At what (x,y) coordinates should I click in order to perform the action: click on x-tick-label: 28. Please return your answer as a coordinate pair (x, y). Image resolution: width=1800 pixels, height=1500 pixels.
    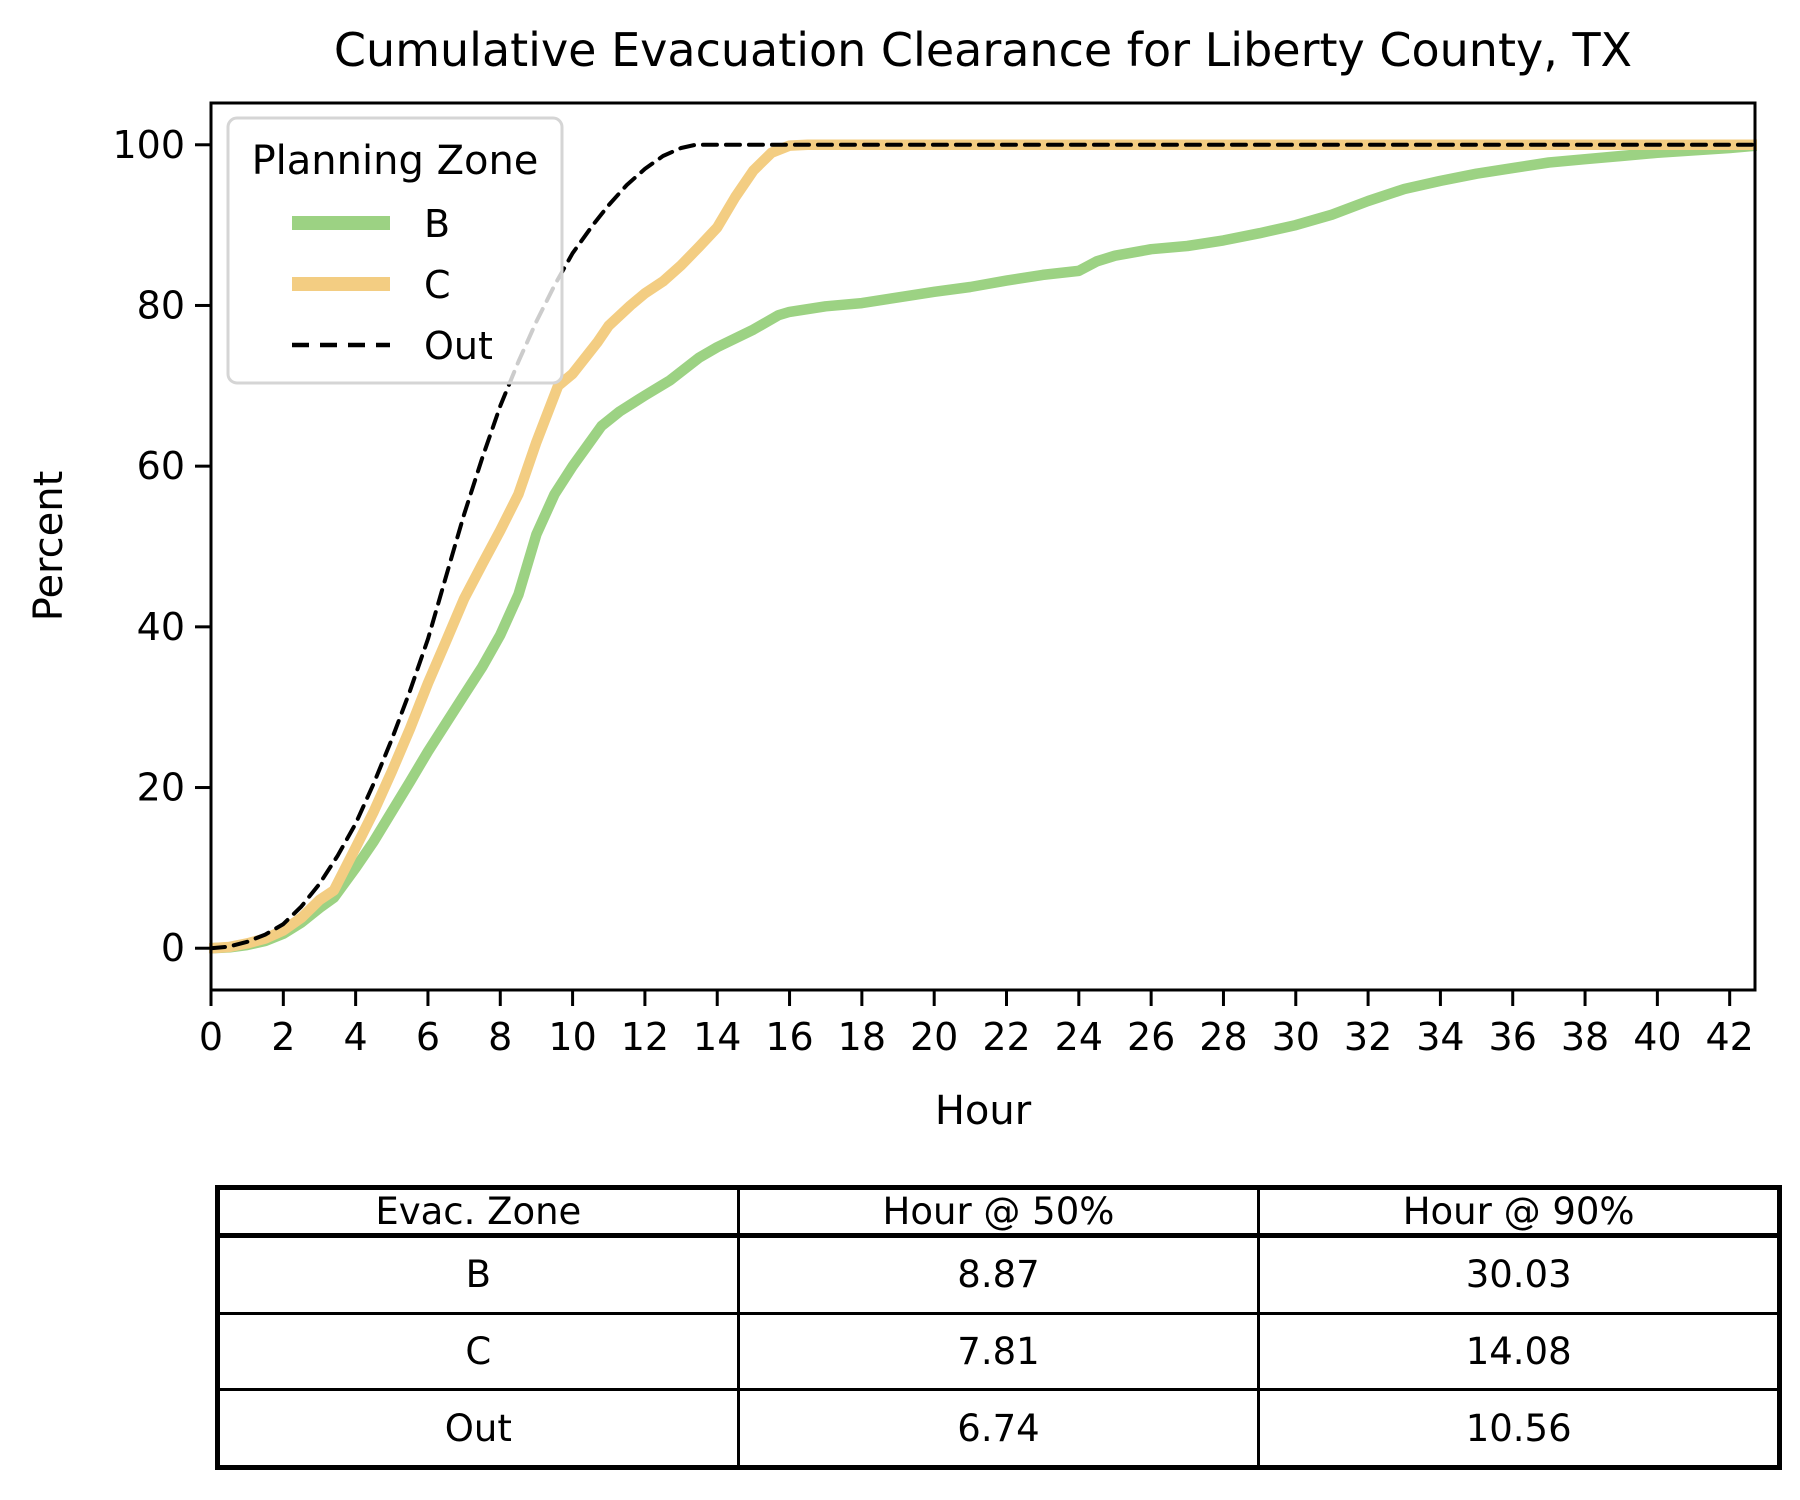
    Looking at the image, I should click on (1223, 1037).